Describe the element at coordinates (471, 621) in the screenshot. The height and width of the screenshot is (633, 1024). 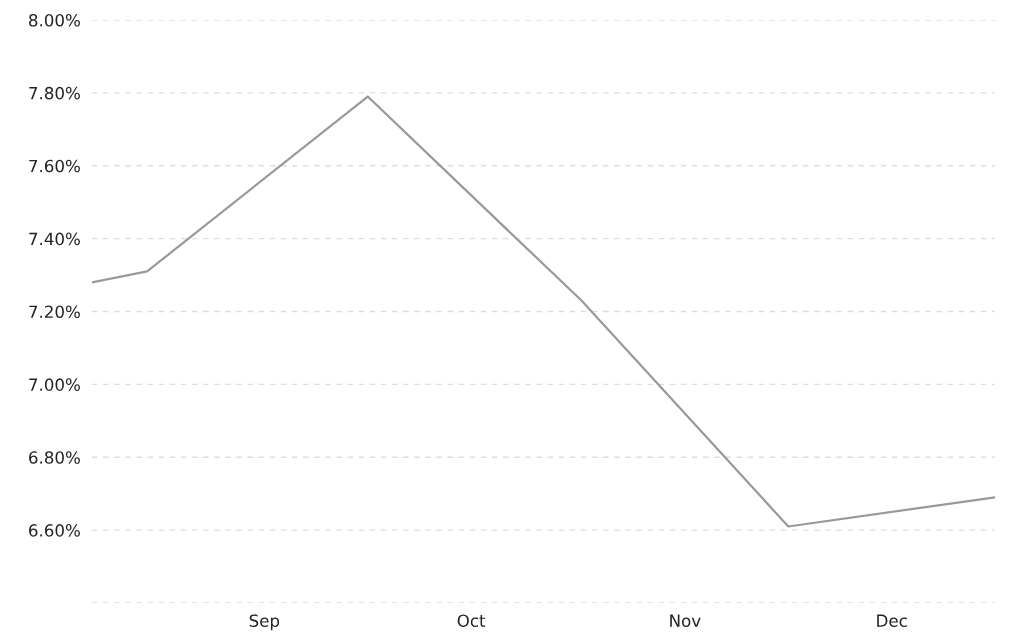
I see `x-tick-label: Oct` at that location.